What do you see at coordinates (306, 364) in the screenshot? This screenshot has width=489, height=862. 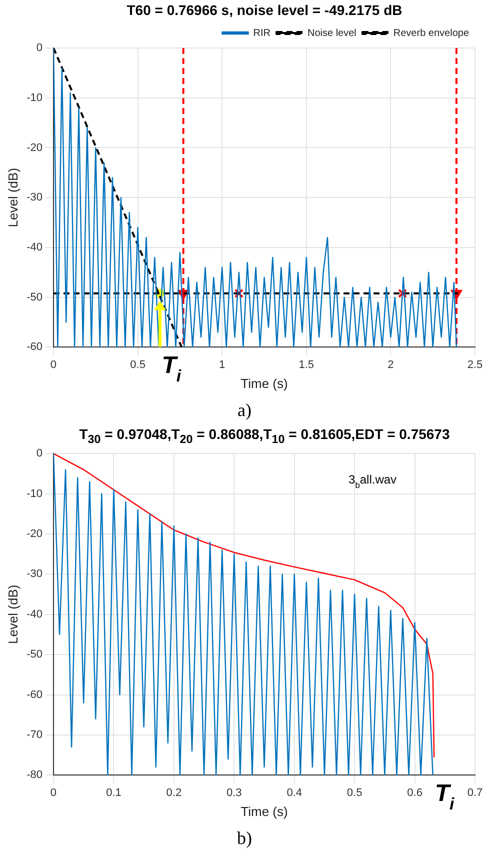 I see `x-tick-label: 1.5` at bounding box center [306, 364].